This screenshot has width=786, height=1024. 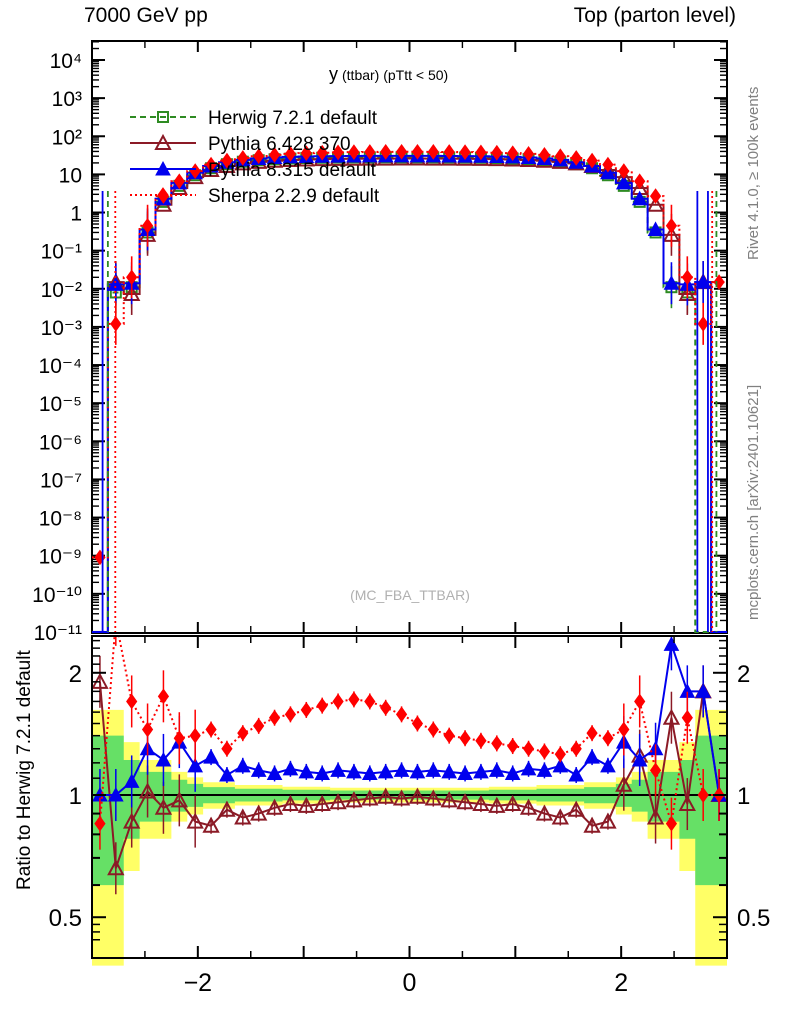 I want to click on ratio-y-tick-label: 1, so click(x=75, y=796).